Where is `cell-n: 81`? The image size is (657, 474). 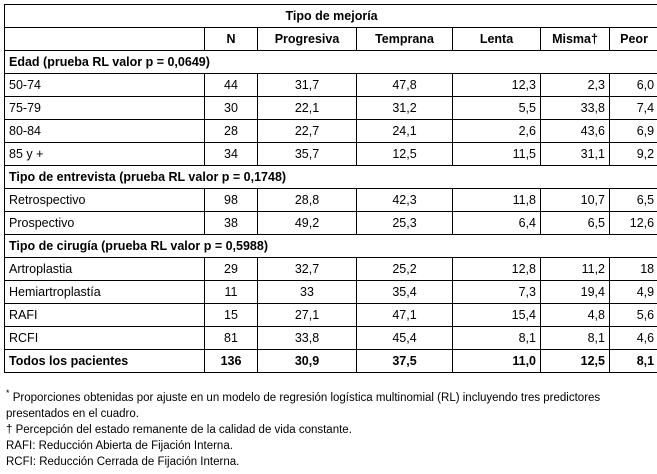 cell-n: 81 is located at coordinates (231, 338).